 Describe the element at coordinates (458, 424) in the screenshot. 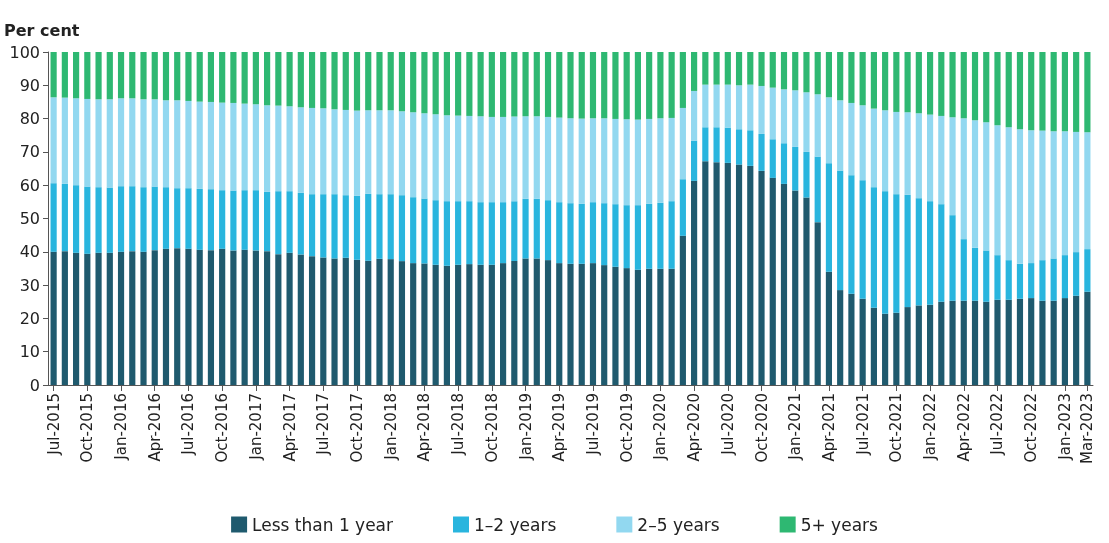

I see `x-tick-label: Jul-2018` at that location.